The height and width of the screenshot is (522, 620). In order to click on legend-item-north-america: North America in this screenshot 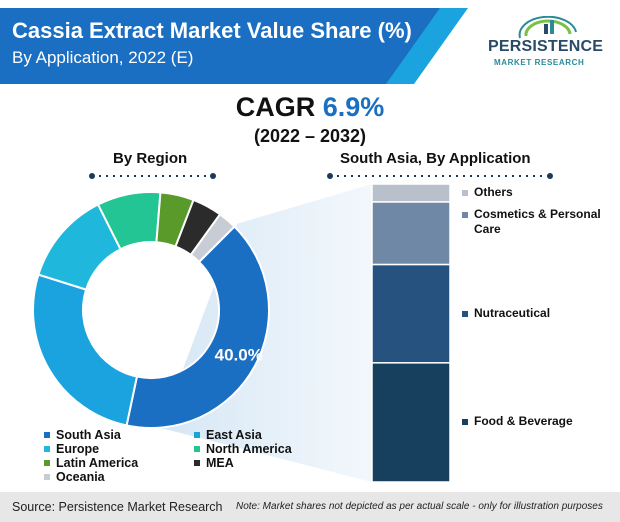, I will do `click(243, 449)`.